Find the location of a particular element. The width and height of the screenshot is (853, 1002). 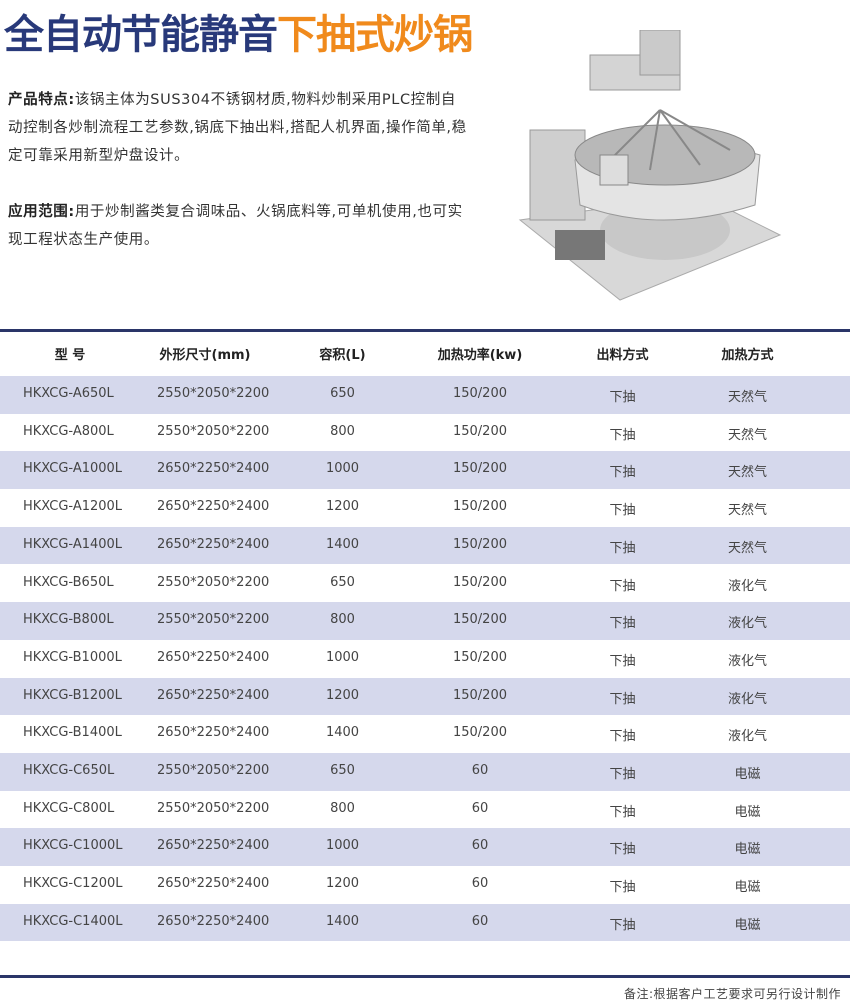

header-model: 型 号 is located at coordinates (70, 355).